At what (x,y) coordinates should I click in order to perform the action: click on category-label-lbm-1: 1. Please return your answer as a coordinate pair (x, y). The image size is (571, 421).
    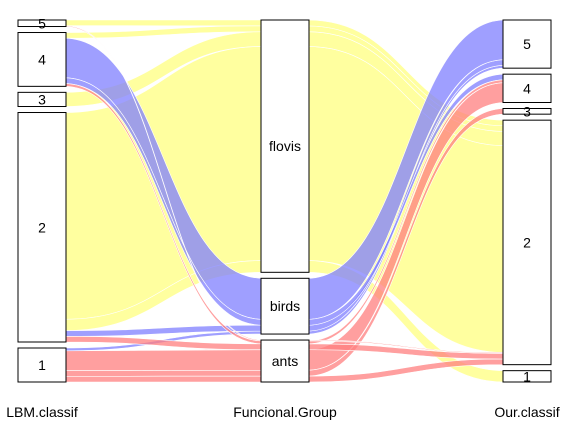
    Looking at the image, I should click on (42, 365).